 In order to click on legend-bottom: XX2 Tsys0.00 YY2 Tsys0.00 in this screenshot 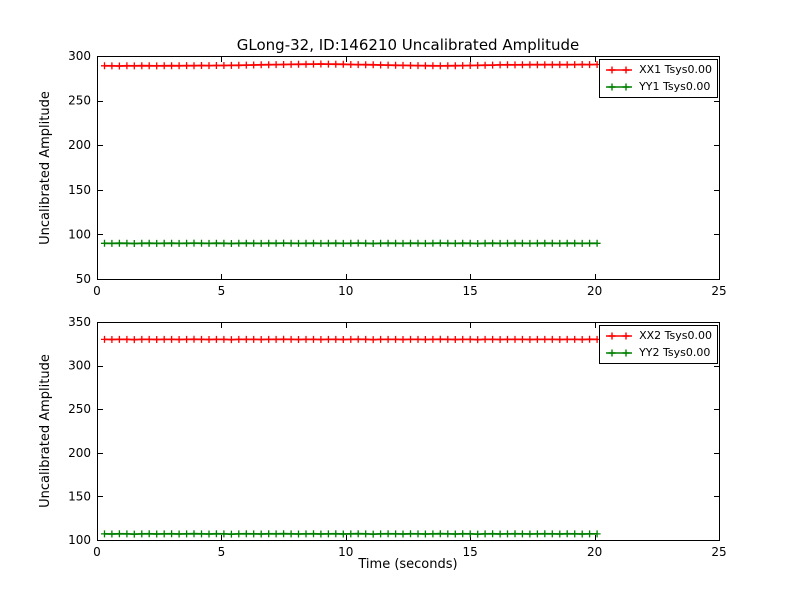, I will do `click(658, 344)`.